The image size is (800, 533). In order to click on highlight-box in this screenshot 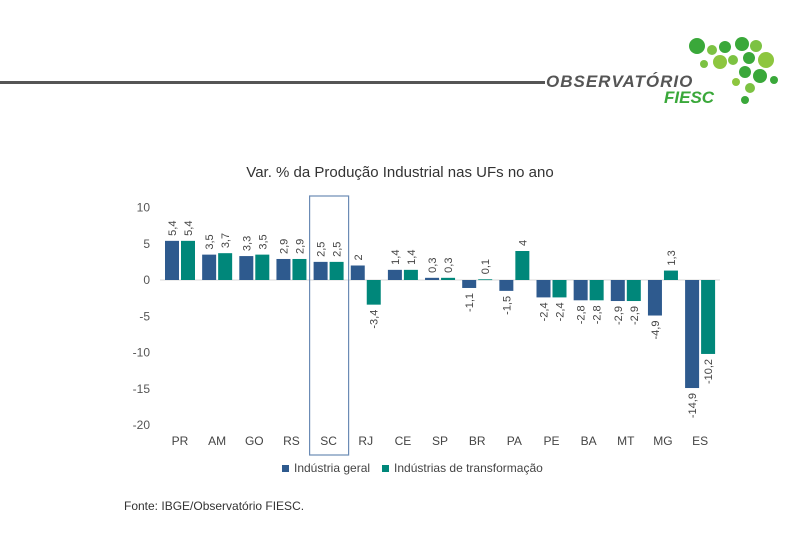, I will do `click(329, 325)`.